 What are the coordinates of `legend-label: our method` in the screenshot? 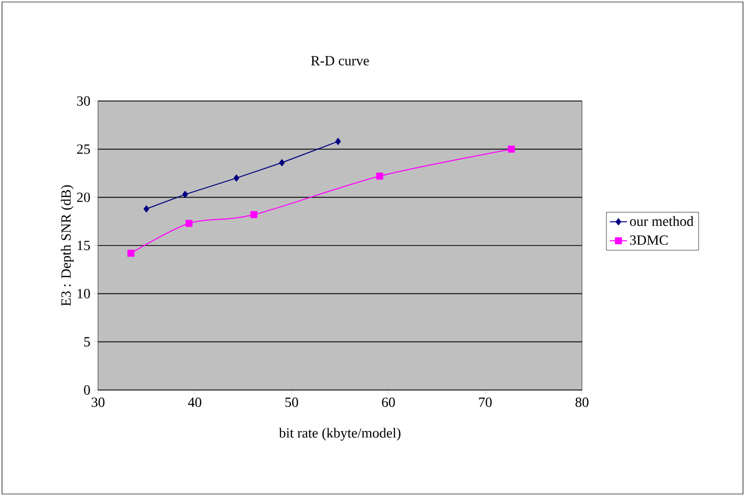 It's located at (662, 221).